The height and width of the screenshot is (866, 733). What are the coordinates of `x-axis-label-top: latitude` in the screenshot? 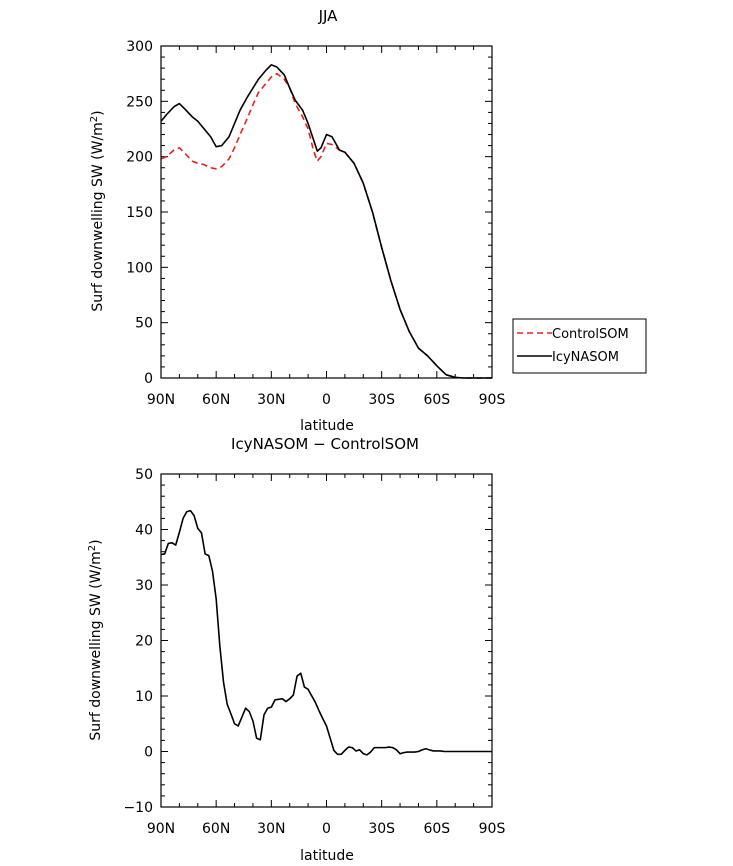 It's located at (327, 426).